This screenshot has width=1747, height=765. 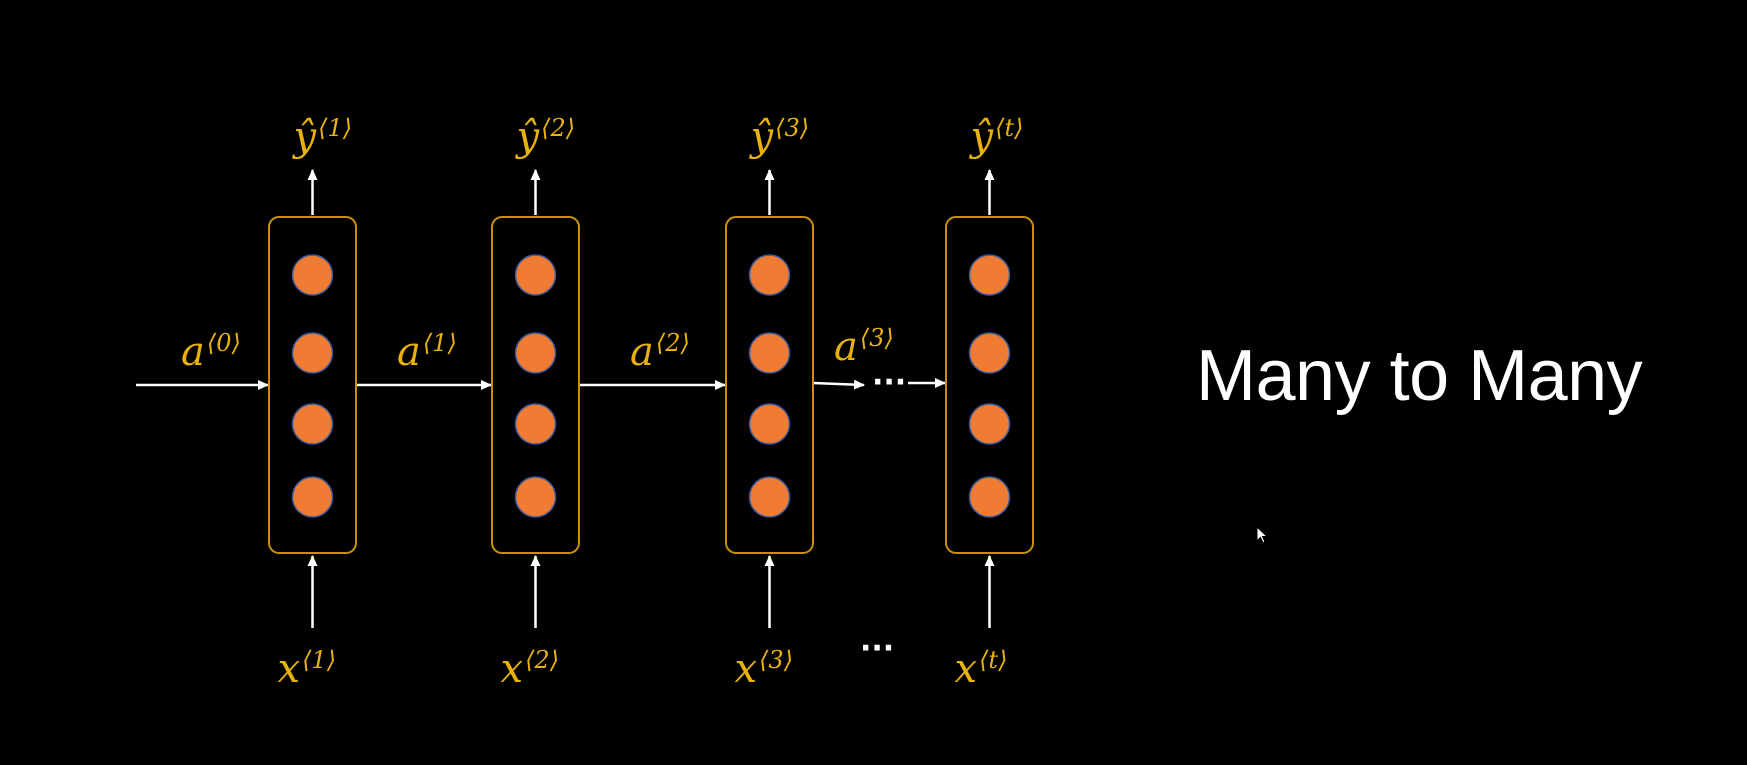 I want to click on output-label-3-base: ŷ, so click(x=762, y=137).